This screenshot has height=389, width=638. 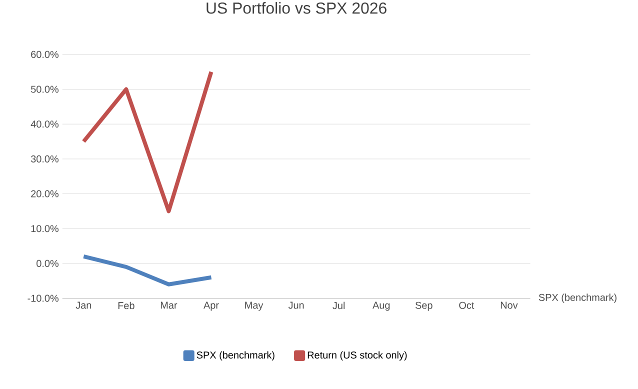 I want to click on y-tick-label: 60.0%, so click(x=45, y=54).